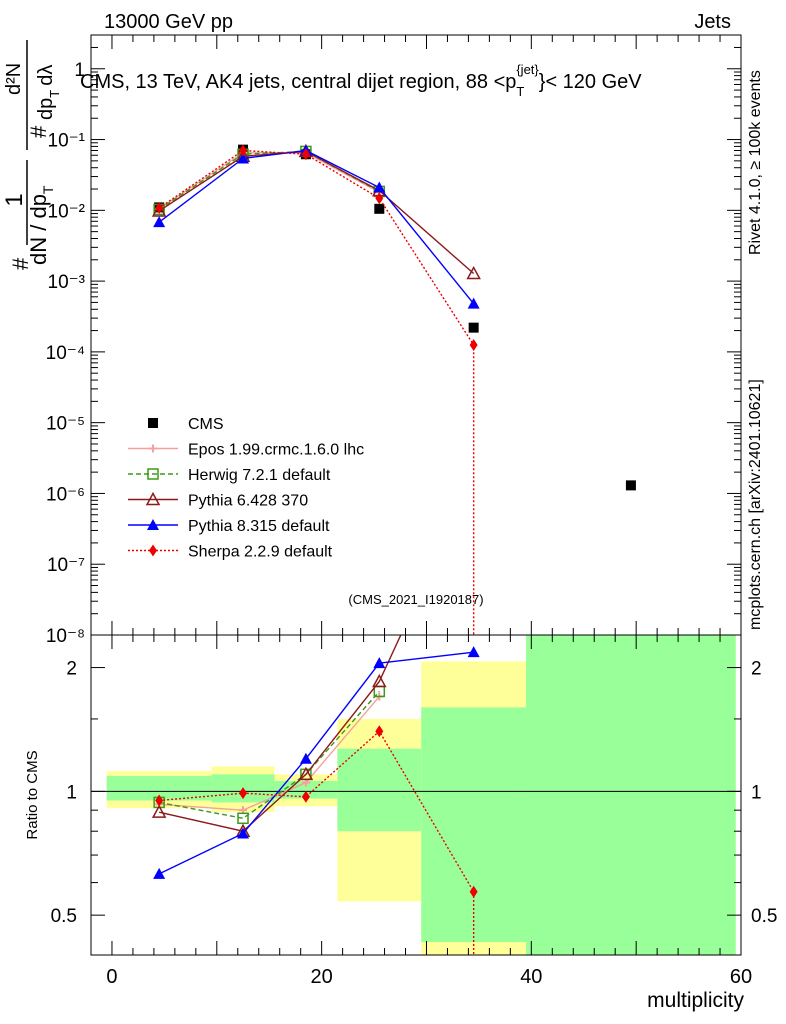 The image size is (786, 1024). I want to click on main-ytick-label-5: 10⁻³, so click(67, 282).